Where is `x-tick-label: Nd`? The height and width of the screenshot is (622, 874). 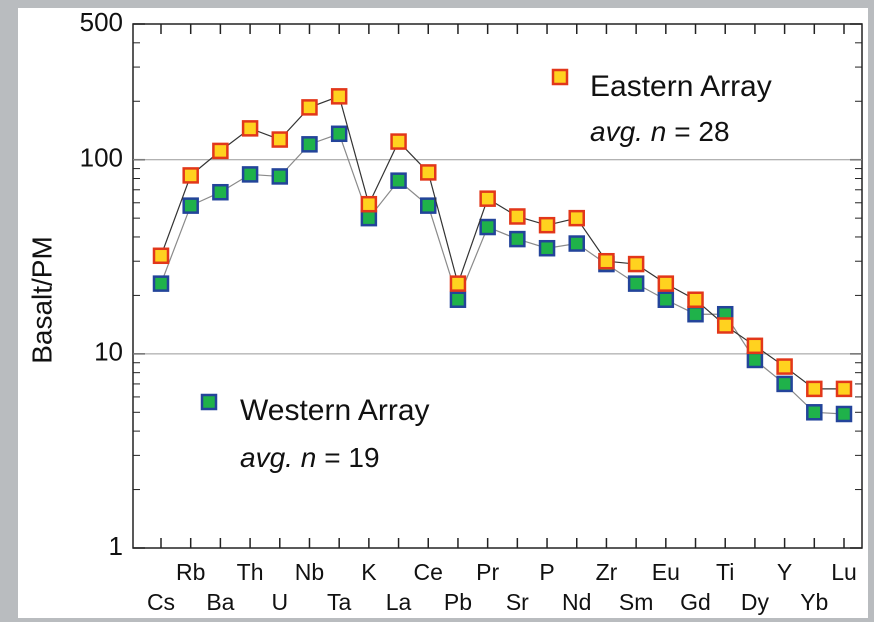 x-tick-label: Nd is located at coordinates (576, 602).